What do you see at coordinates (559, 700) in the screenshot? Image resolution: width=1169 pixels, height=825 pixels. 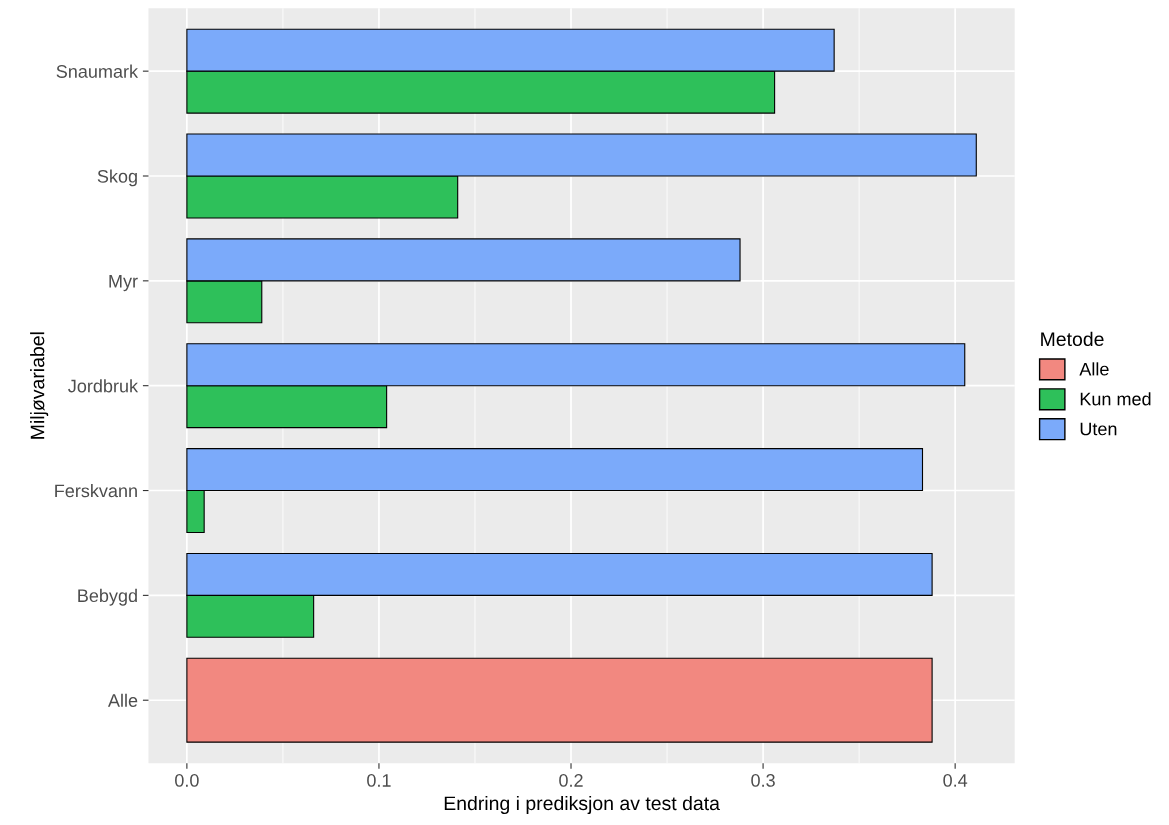 I see `bar` at bounding box center [559, 700].